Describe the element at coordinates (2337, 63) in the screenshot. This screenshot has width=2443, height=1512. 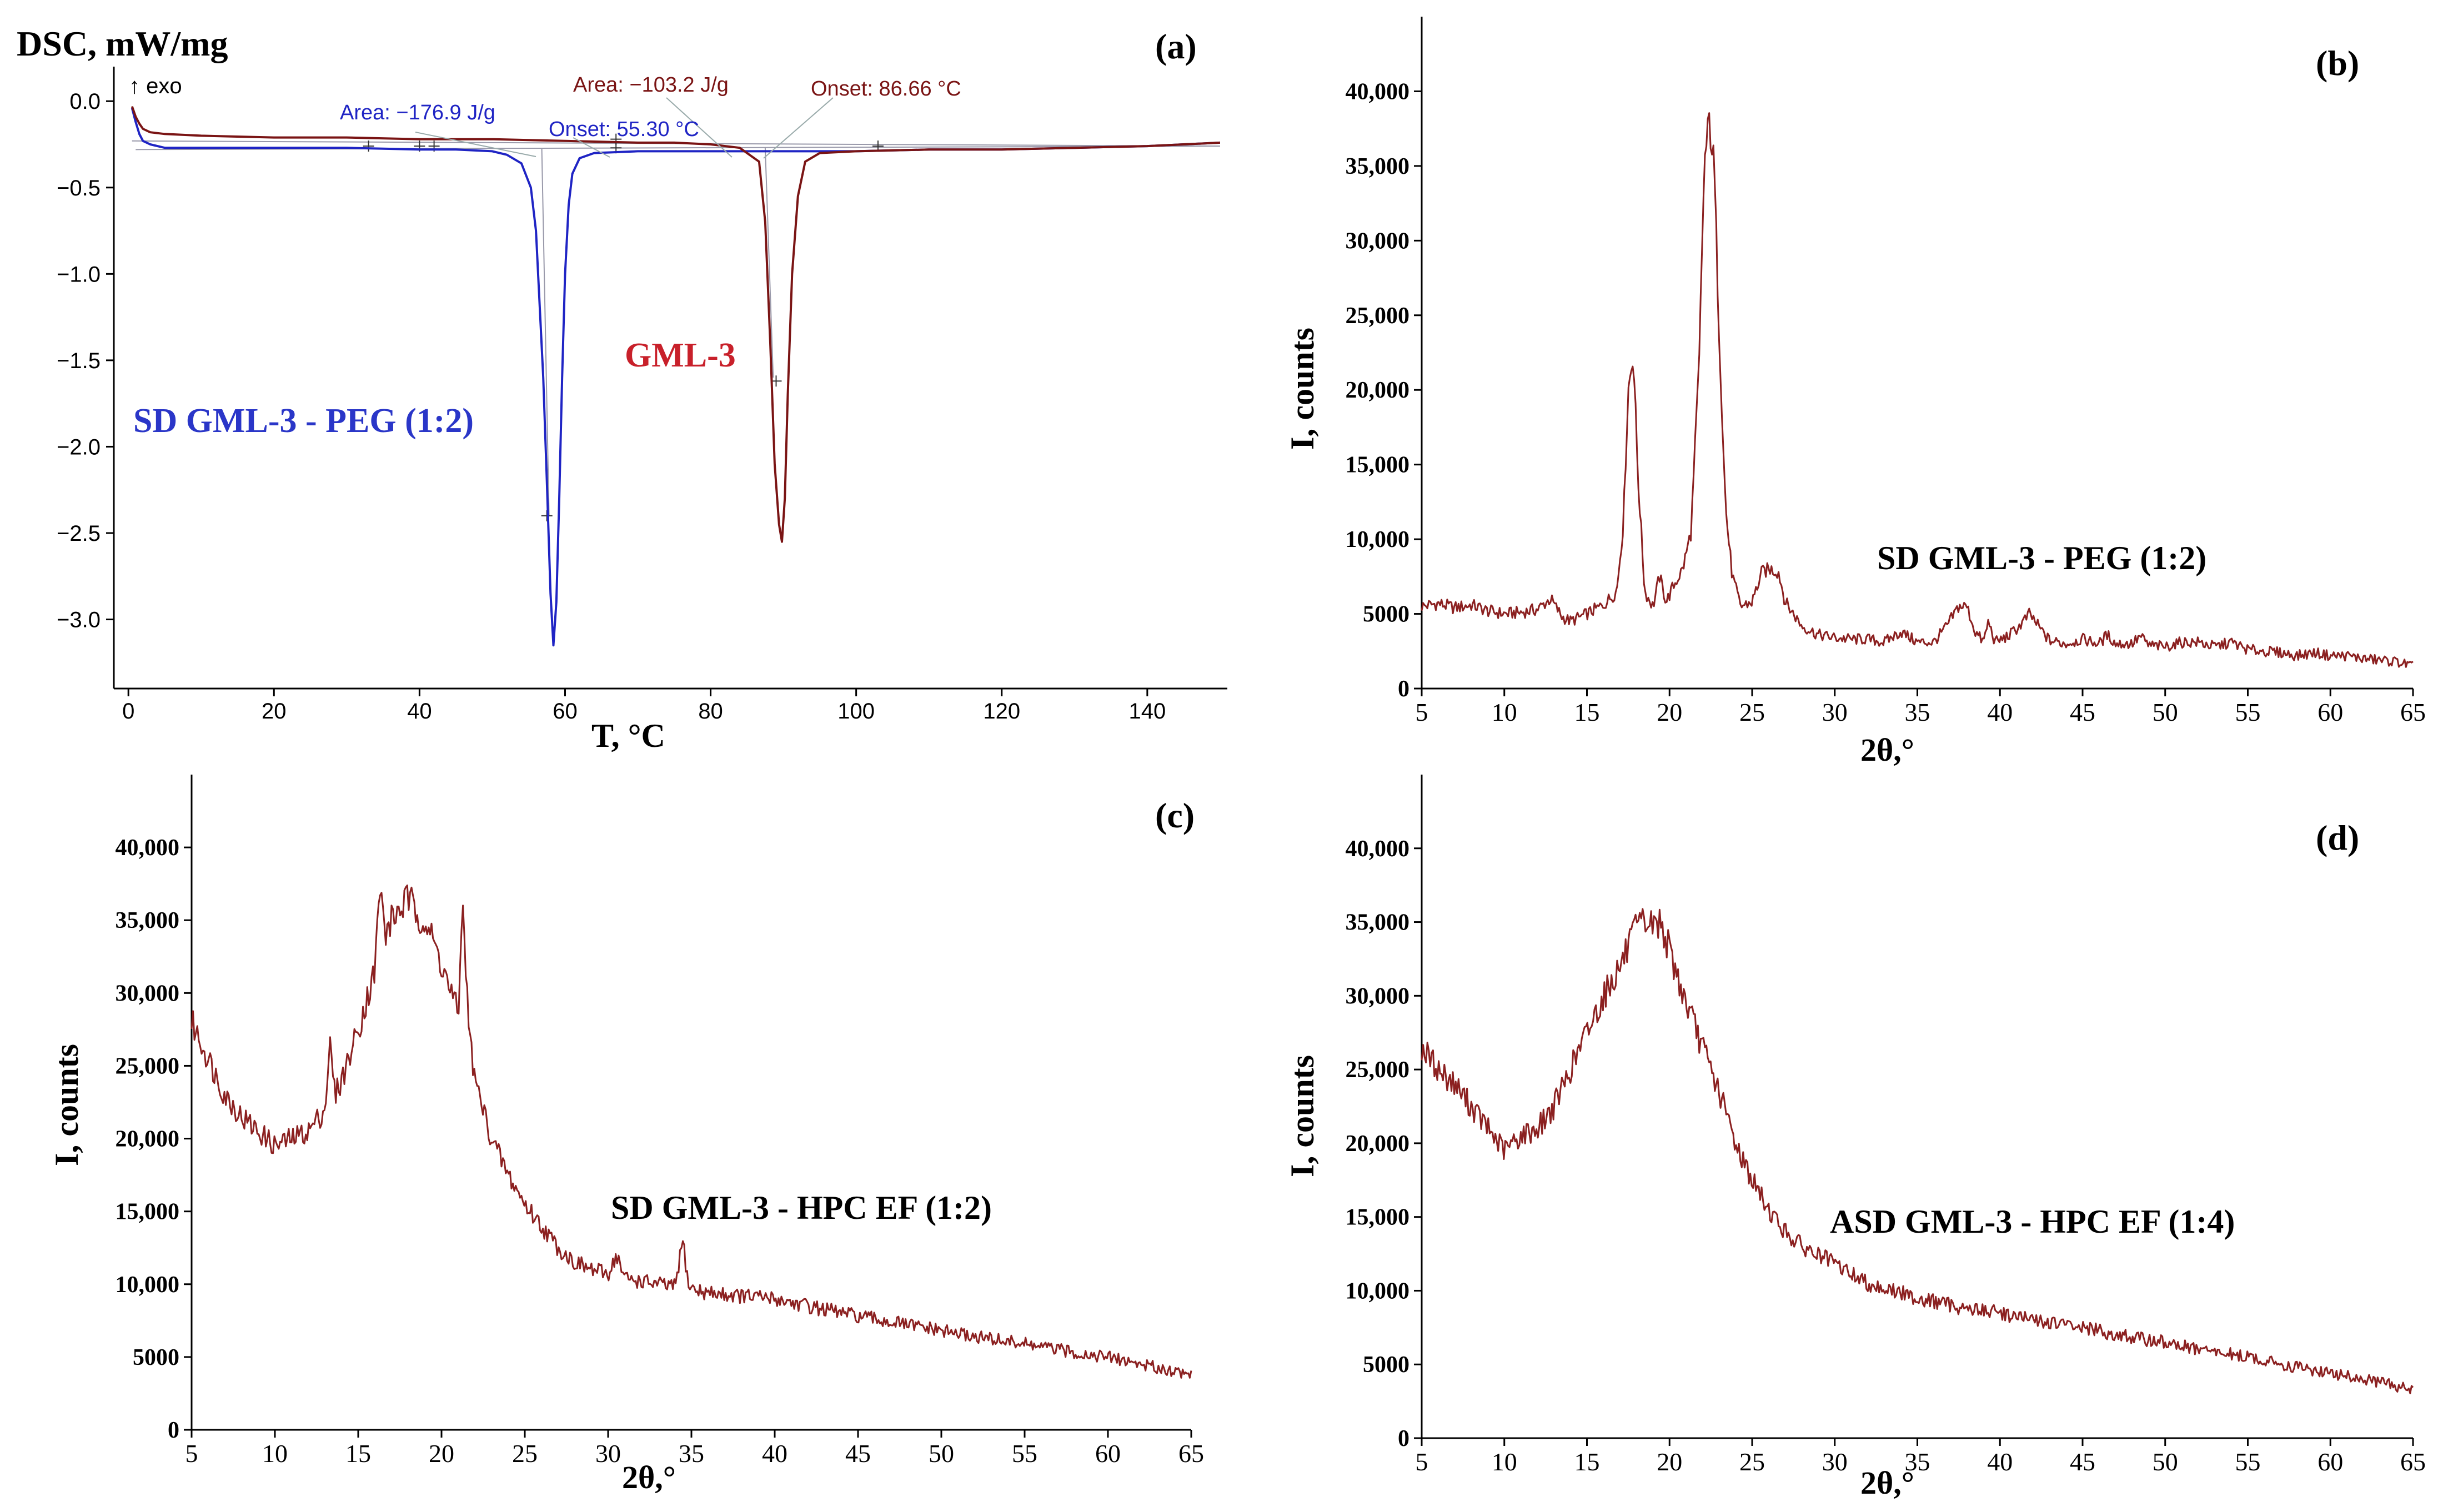
I see `panel-b-letter: (b)` at that location.